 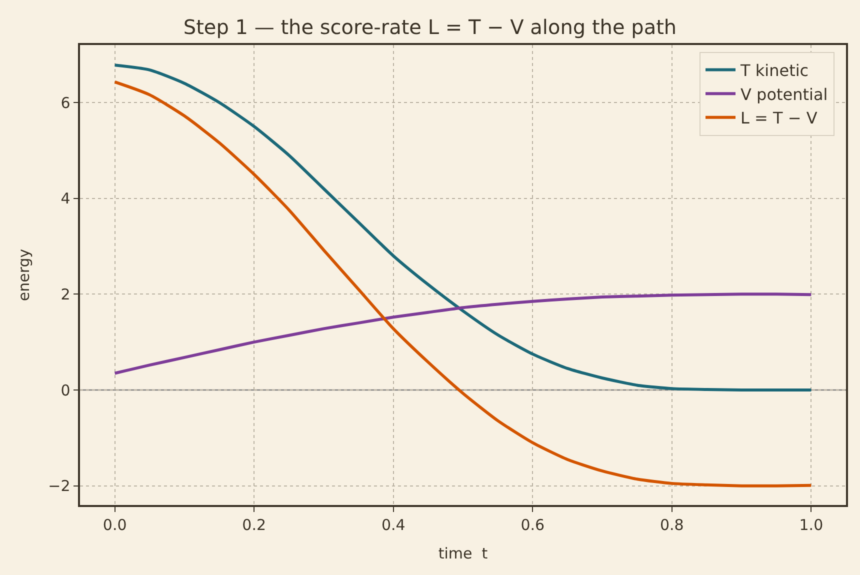 What do you see at coordinates (254, 525) in the screenshot?
I see `x-tick-label: 0.2` at bounding box center [254, 525].